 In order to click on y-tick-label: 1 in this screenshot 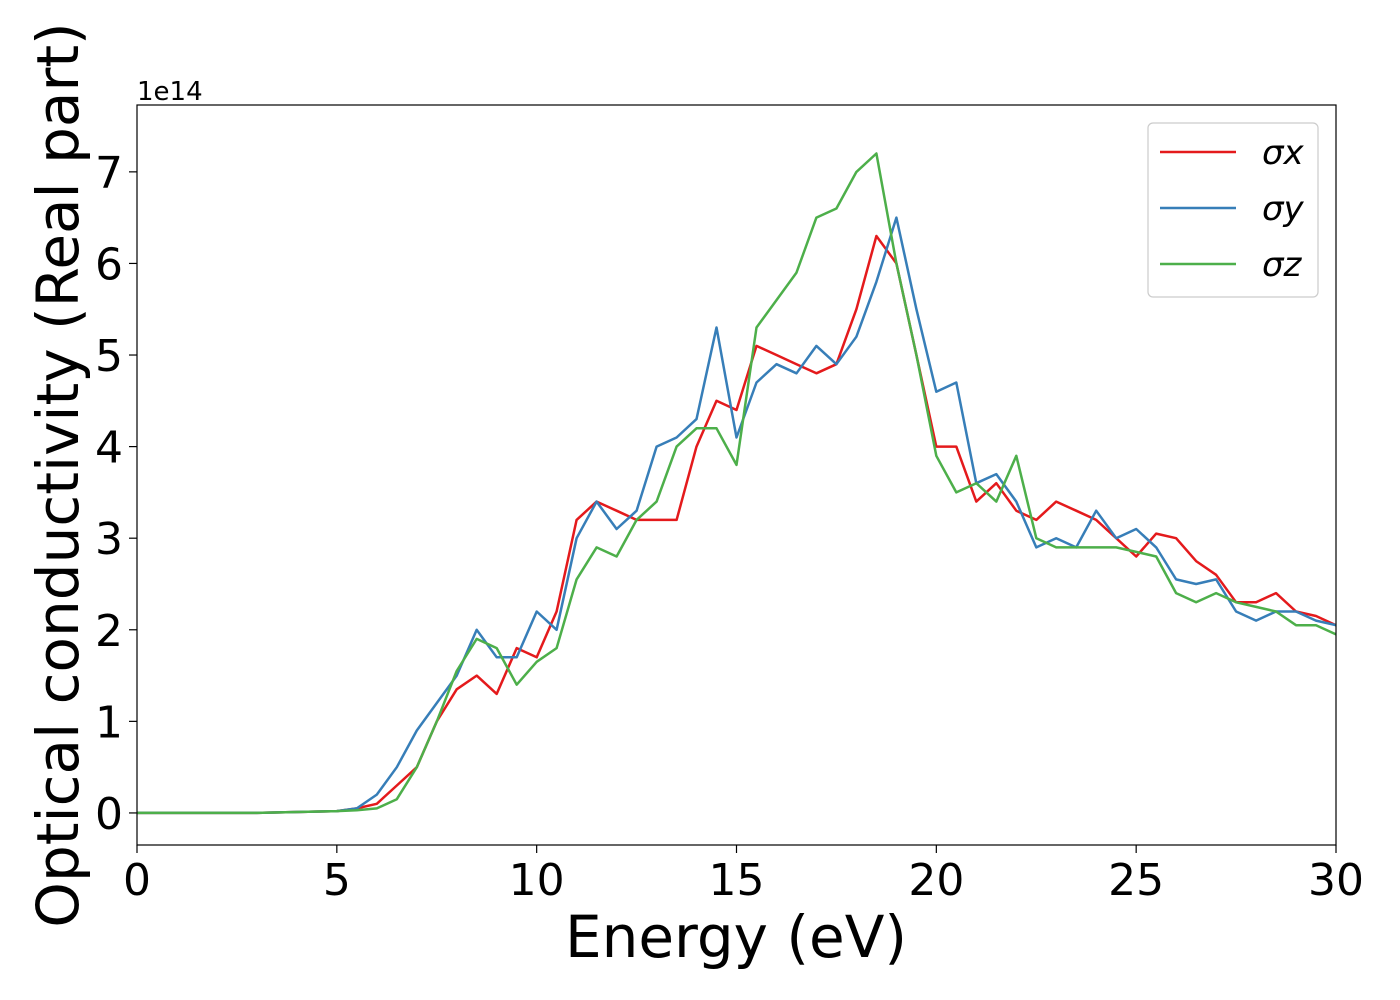, I will do `click(109, 722)`.